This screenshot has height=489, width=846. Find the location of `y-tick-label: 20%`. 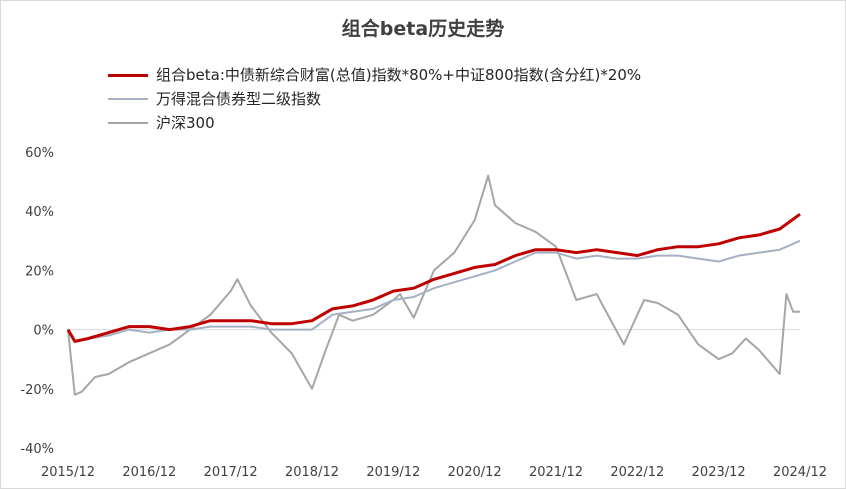

y-tick-label: 20% is located at coordinates (39, 271).